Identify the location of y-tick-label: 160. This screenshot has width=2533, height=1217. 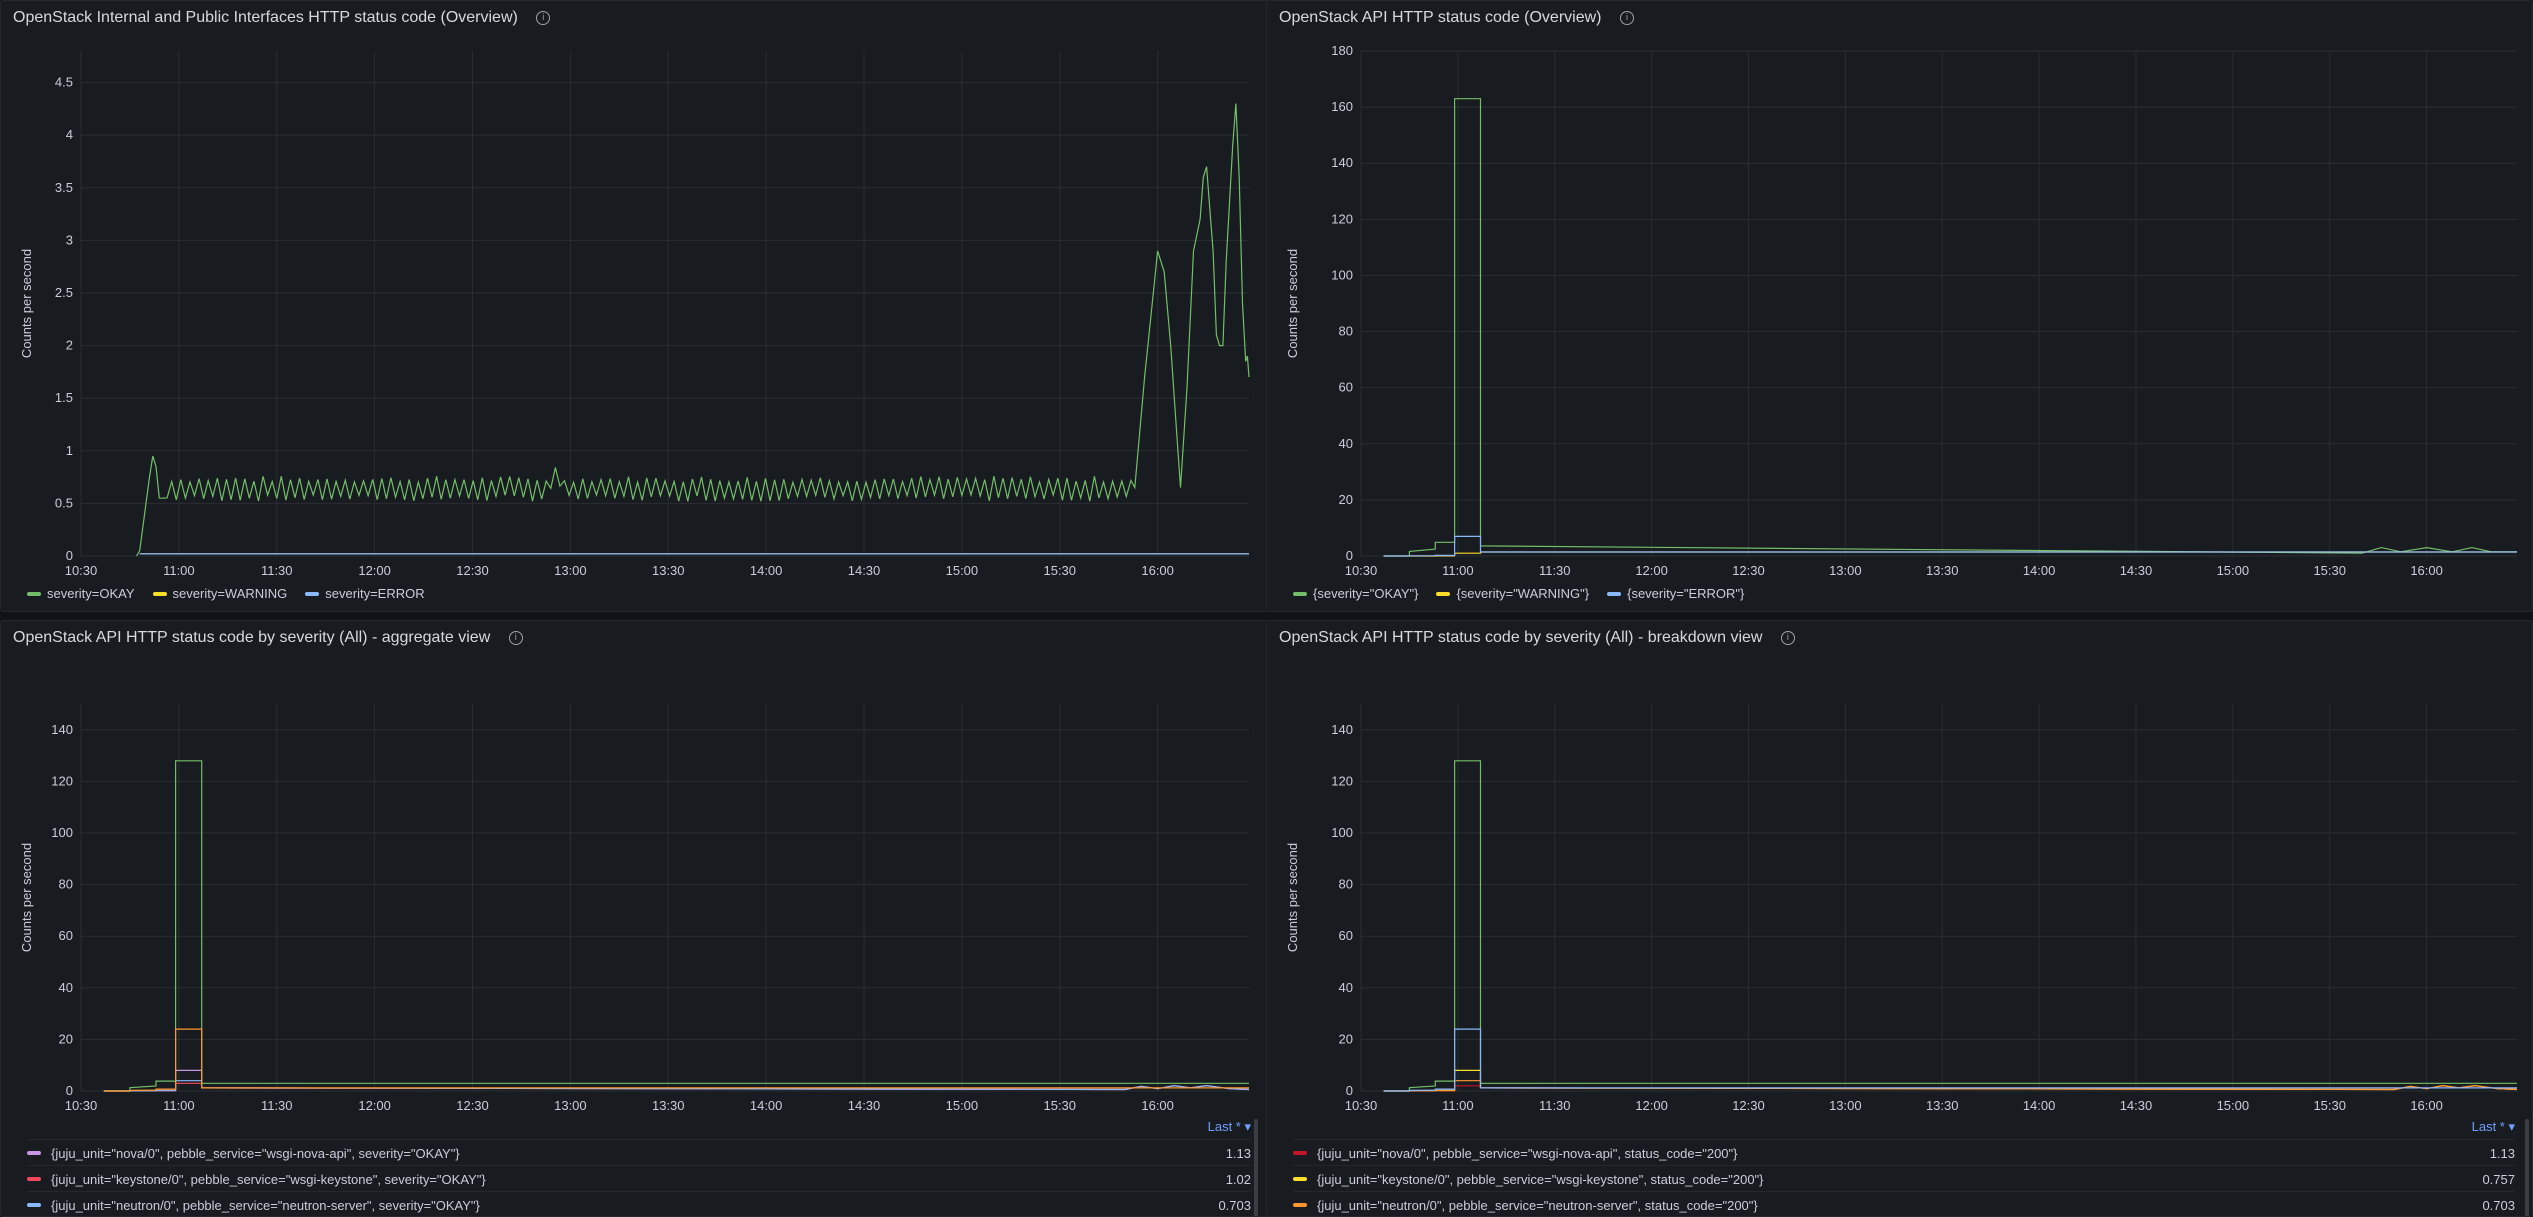
(1342, 106).